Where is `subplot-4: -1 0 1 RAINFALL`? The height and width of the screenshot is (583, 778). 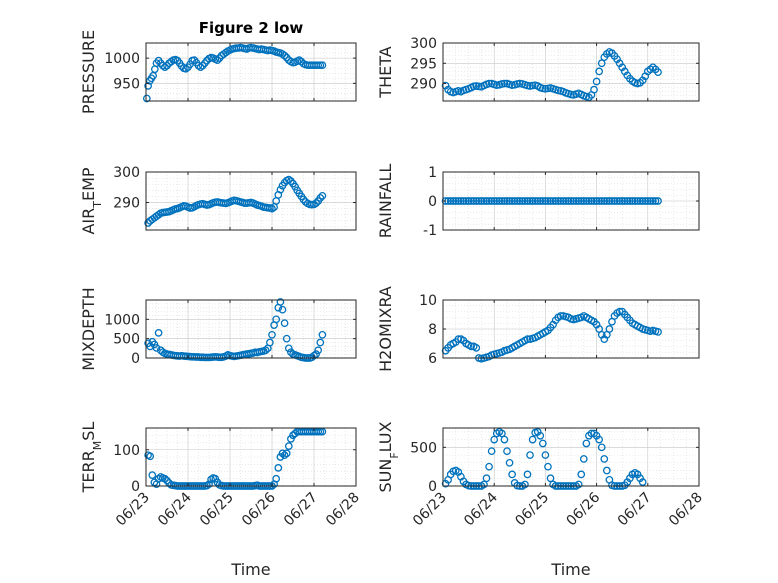
subplot-4: -1 0 1 RAINFALL is located at coordinates (538, 201).